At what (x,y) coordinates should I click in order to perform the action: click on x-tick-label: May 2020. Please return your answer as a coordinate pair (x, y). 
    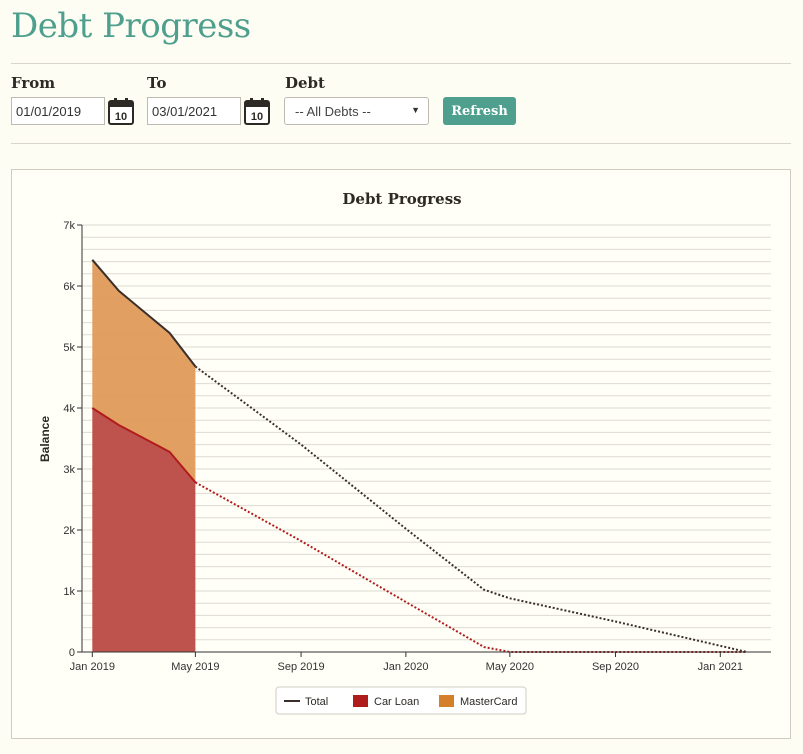
    Looking at the image, I should click on (510, 667).